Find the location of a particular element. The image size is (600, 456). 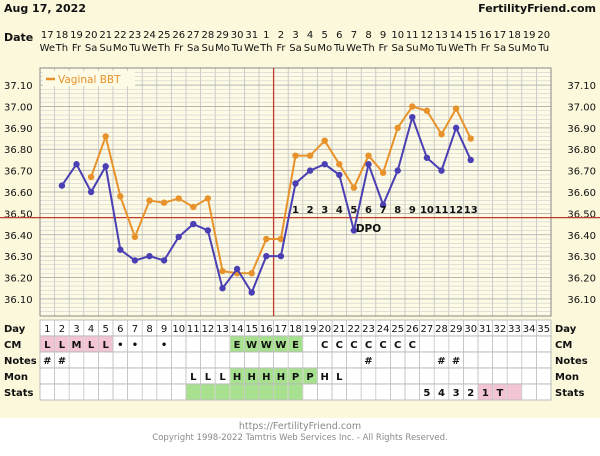

cell-text: W is located at coordinates (266, 345).